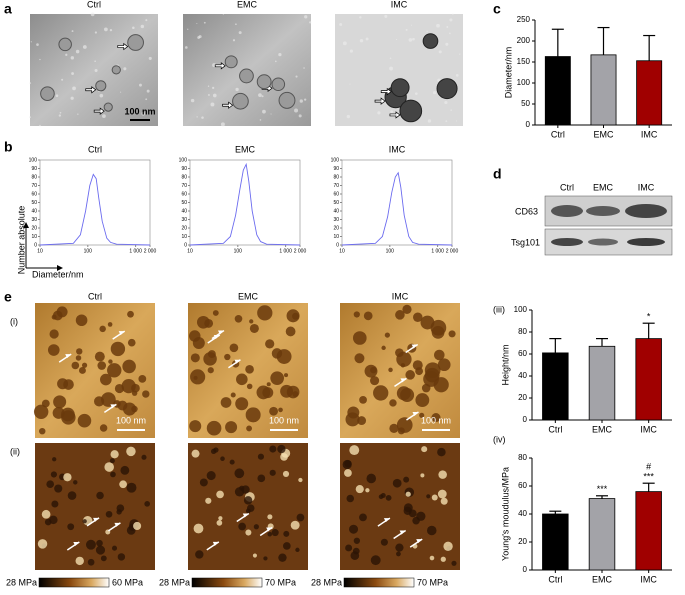  Describe the element at coordinates (88, 251) in the screenshot. I see `x-tick-label: 100` at that location.